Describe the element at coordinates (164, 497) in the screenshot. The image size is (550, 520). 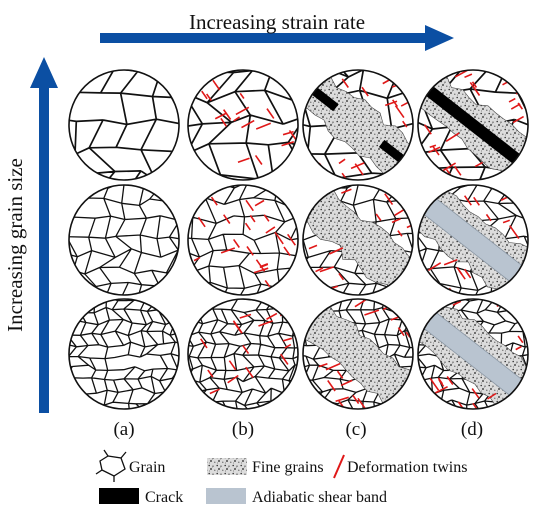
I see `legend-label-crack: Crack` at that location.